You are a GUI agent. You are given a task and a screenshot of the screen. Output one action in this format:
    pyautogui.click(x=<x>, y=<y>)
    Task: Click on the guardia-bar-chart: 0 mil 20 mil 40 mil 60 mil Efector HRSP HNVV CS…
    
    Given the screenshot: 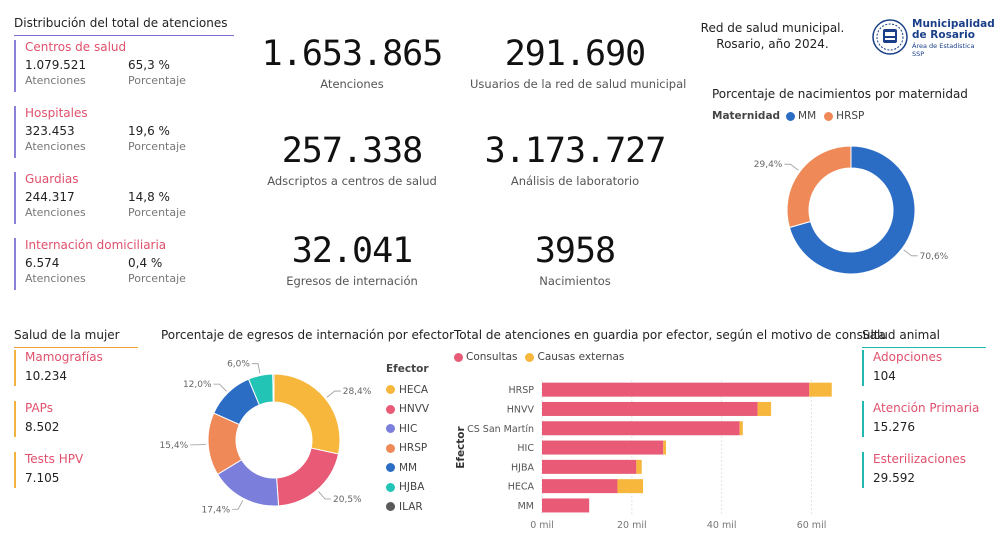 What is the action you would take?
    pyautogui.click(x=643, y=455)
    